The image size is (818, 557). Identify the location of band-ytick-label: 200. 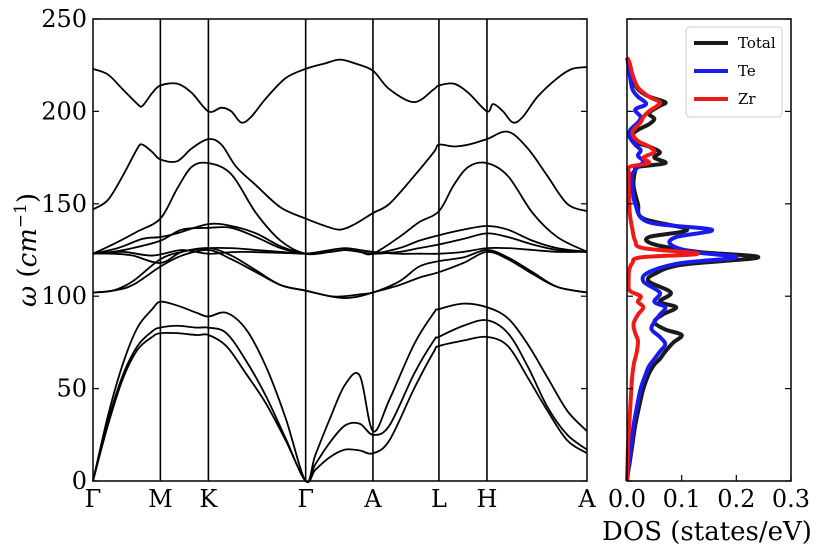
(64, 111).